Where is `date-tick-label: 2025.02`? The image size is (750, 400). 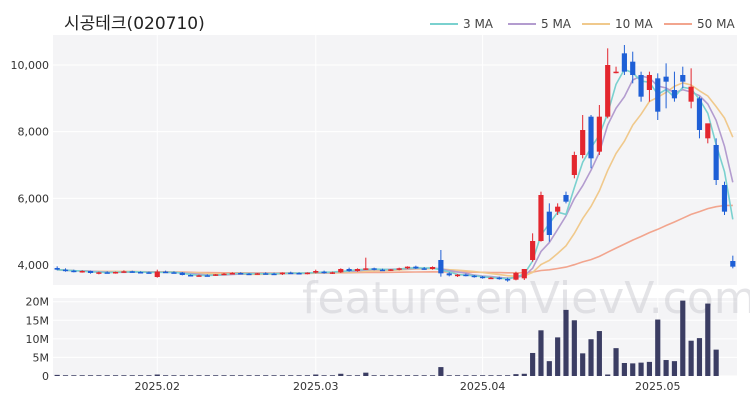
date-tick-label: 2025.02 is located at coordinates (158, 386).